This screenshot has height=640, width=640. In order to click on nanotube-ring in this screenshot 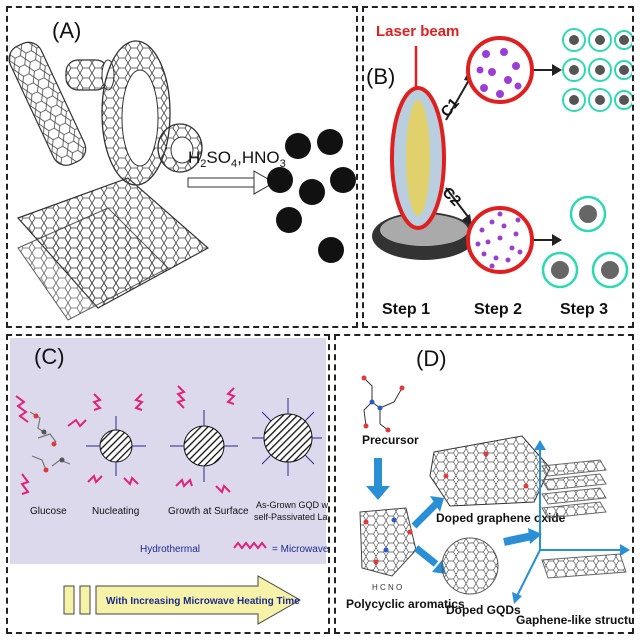, I will do `click(180, 148)`.